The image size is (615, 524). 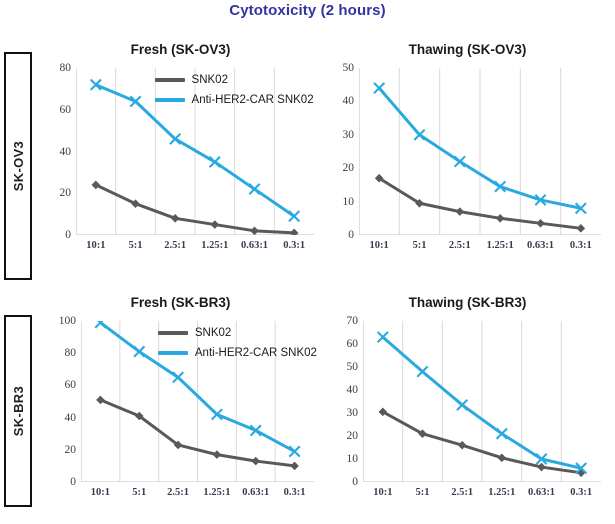 What do you see at coordinates (581, 492) in the screenshot?
I see `x-tick-label: 0.3:1` at bounding box center [581, 492].